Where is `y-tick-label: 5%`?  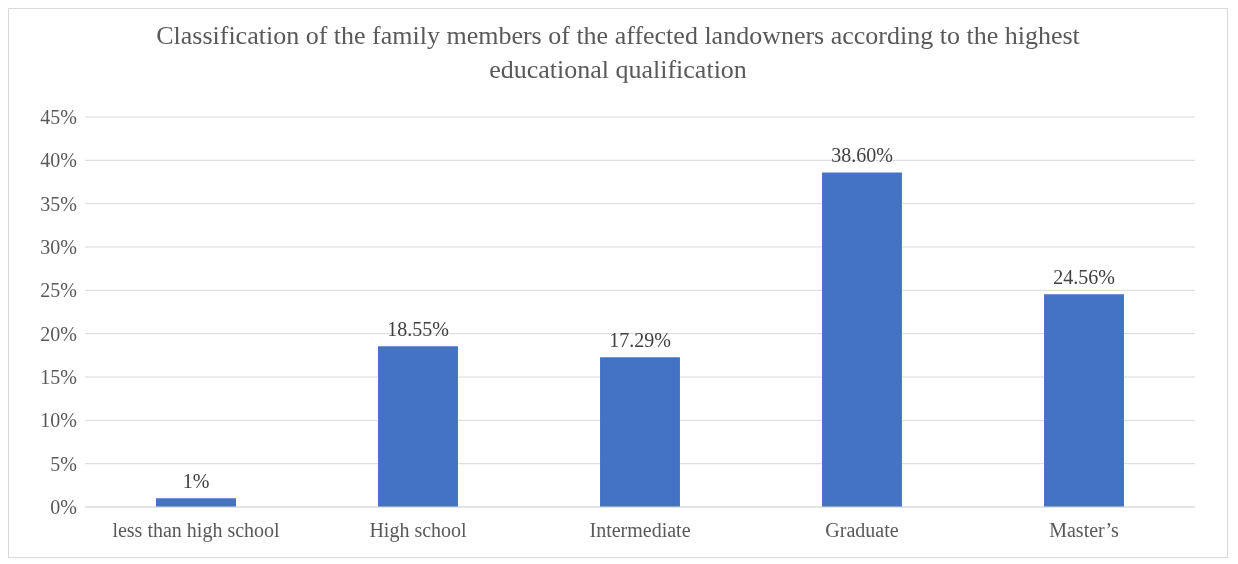
y-tick-label: 5% is located at coordinates (63, 463).